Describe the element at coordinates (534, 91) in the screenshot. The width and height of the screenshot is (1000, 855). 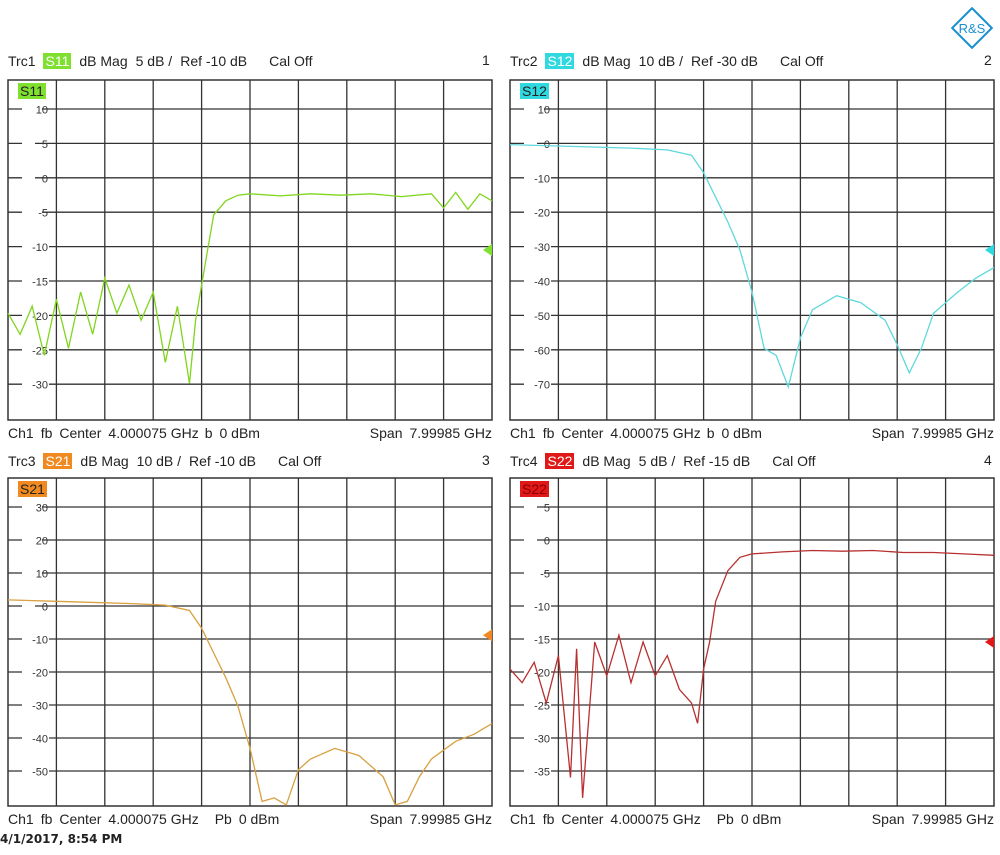
I see `trace-param-label: S12` at that location.